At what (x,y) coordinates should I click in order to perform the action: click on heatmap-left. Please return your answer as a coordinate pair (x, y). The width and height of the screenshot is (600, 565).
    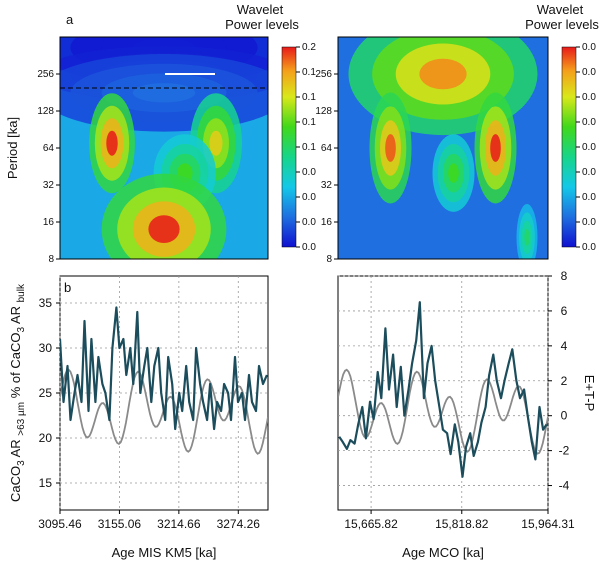
    Looking at the image, I should click on (164, 148).